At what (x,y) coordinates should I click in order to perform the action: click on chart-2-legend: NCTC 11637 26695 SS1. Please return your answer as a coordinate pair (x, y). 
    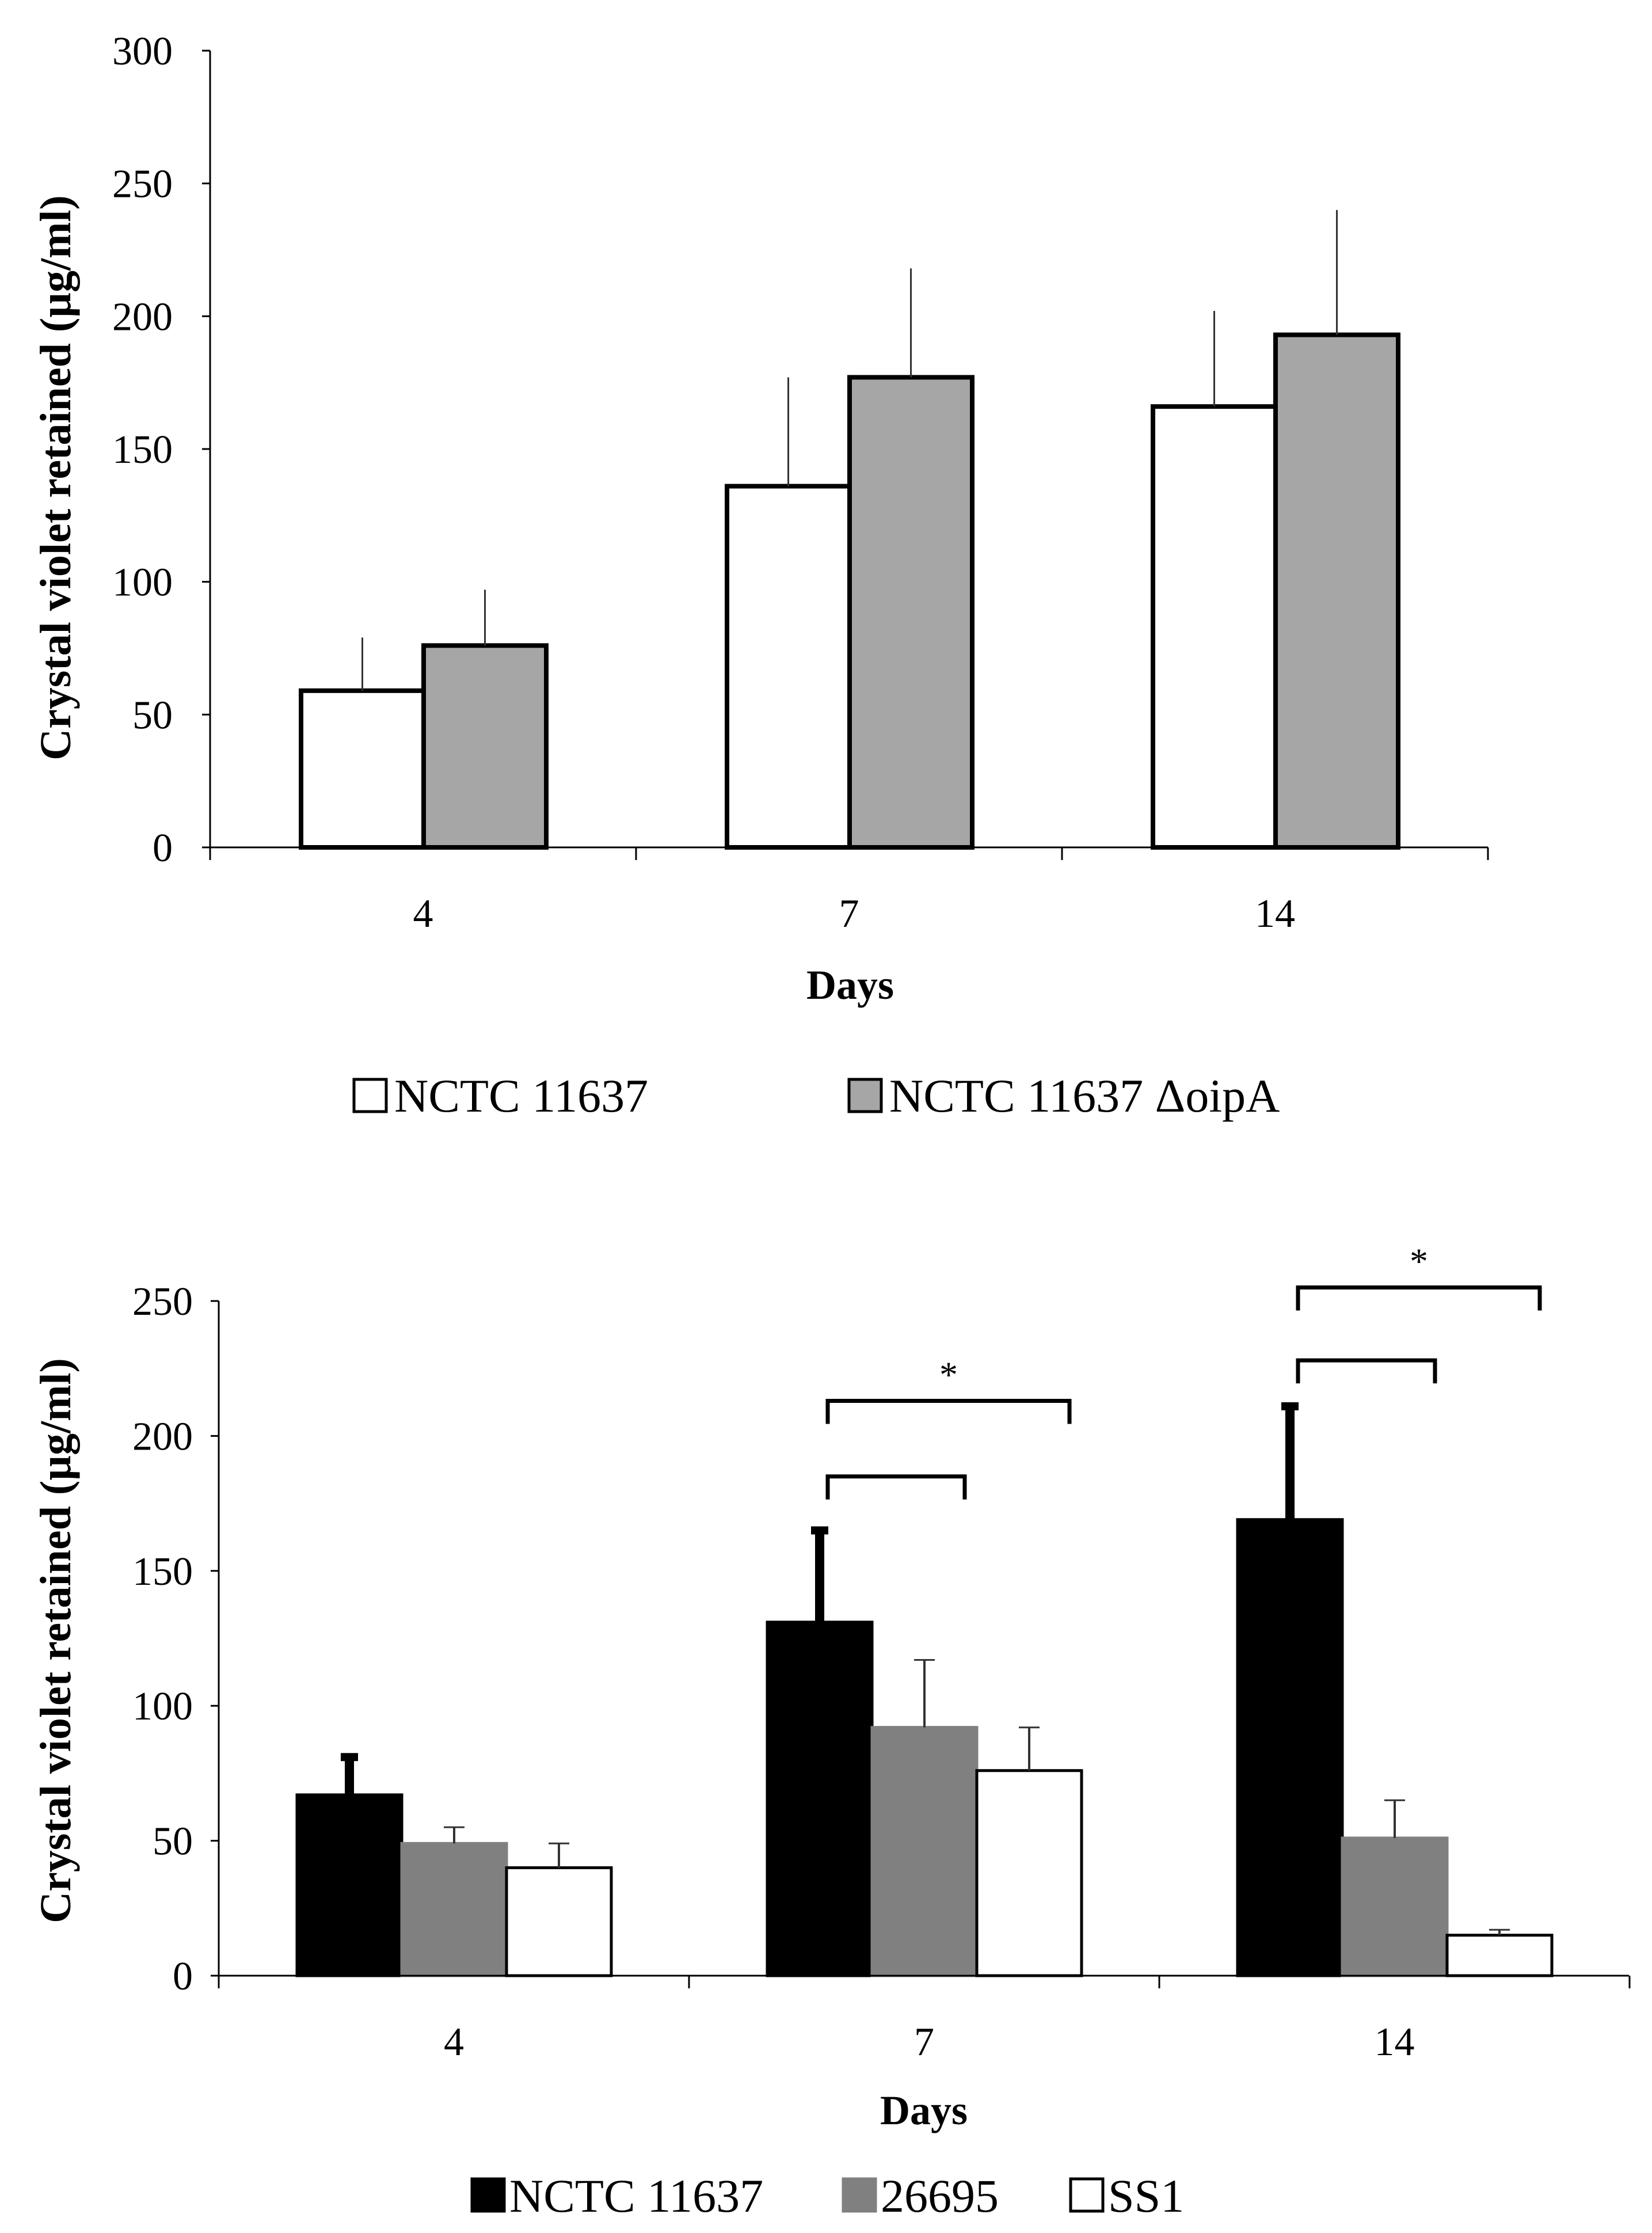
    Looking at the image, I should click on (827, 2196).